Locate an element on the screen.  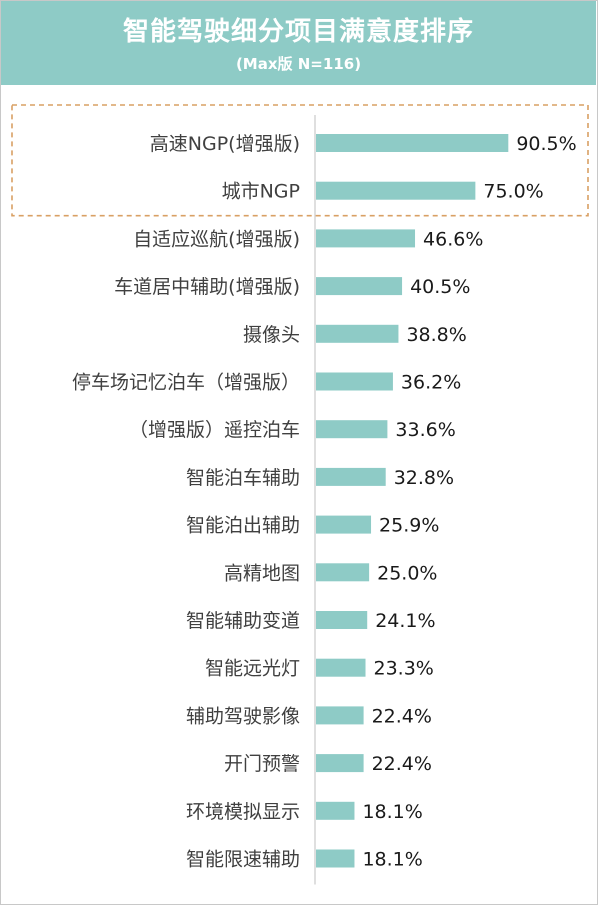
category-label: 车道居中辅助(增强版) is located at coordinates (207, 287).